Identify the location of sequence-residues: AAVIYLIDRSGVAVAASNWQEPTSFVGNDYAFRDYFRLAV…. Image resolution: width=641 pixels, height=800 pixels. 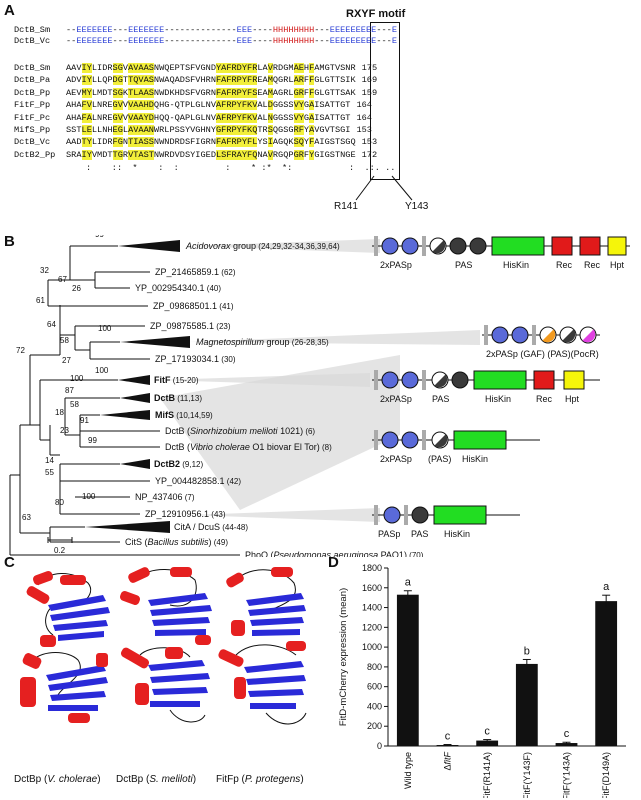
(211, 68).